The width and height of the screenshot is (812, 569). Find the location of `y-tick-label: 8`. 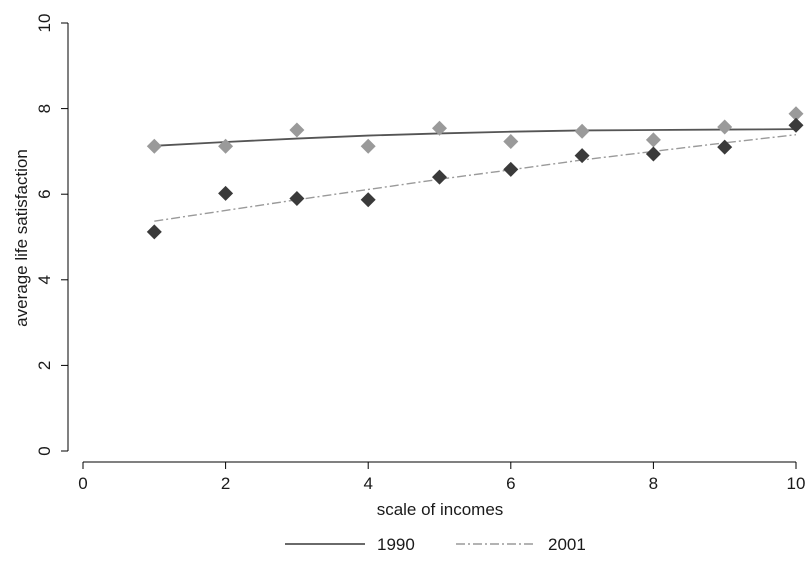

y-tick-label: 8 is located at coordinates (44, 108).